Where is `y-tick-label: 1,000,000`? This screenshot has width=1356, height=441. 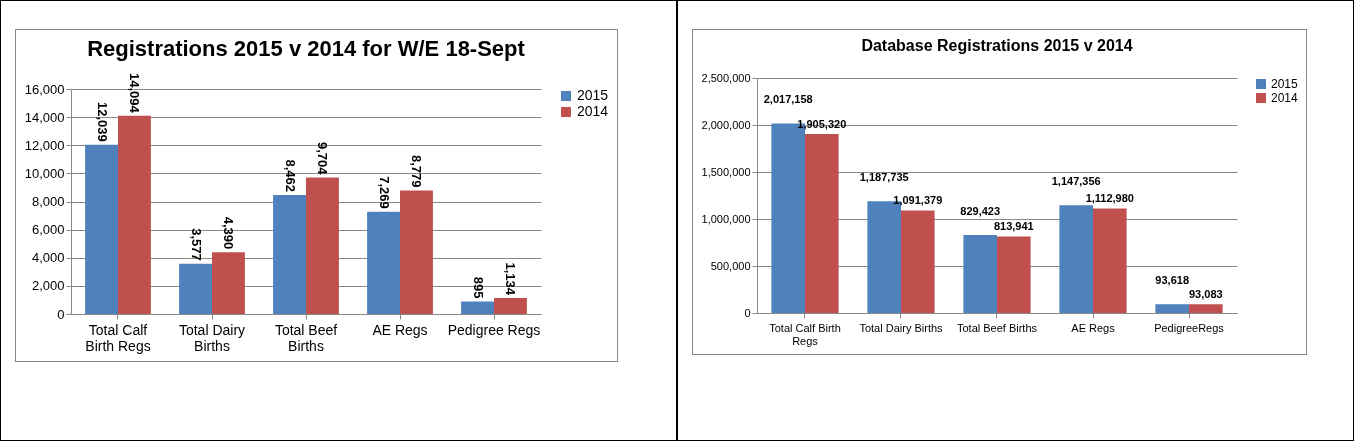
y-tick-label: 1,000,000 is located at coordinates (726, 218).